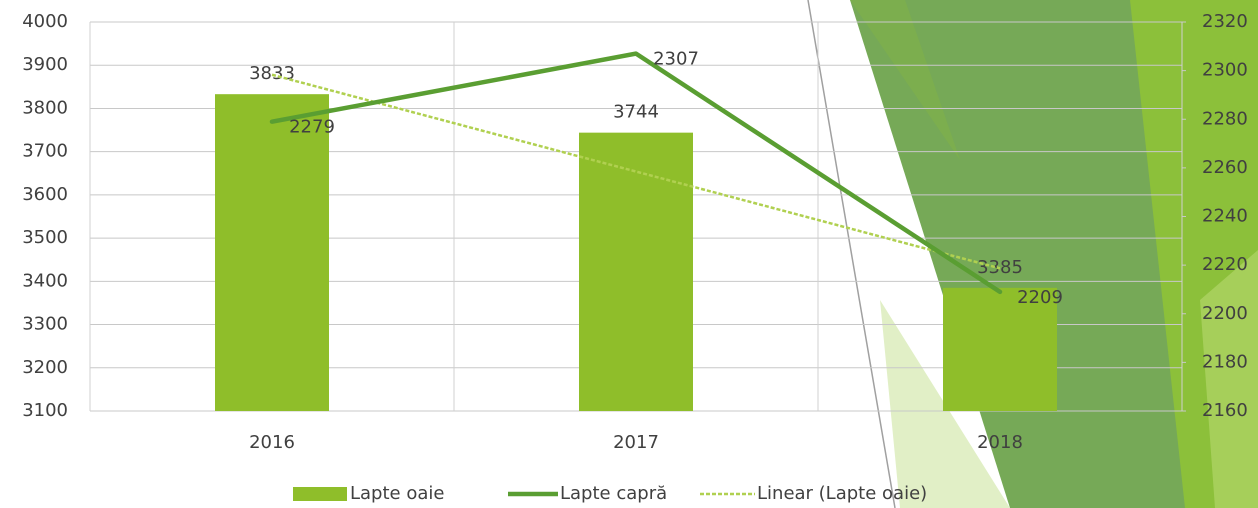  Describe the element at coordinates (272, 442) in the screenshot. I see `x-tick-label: 2016` at that location.